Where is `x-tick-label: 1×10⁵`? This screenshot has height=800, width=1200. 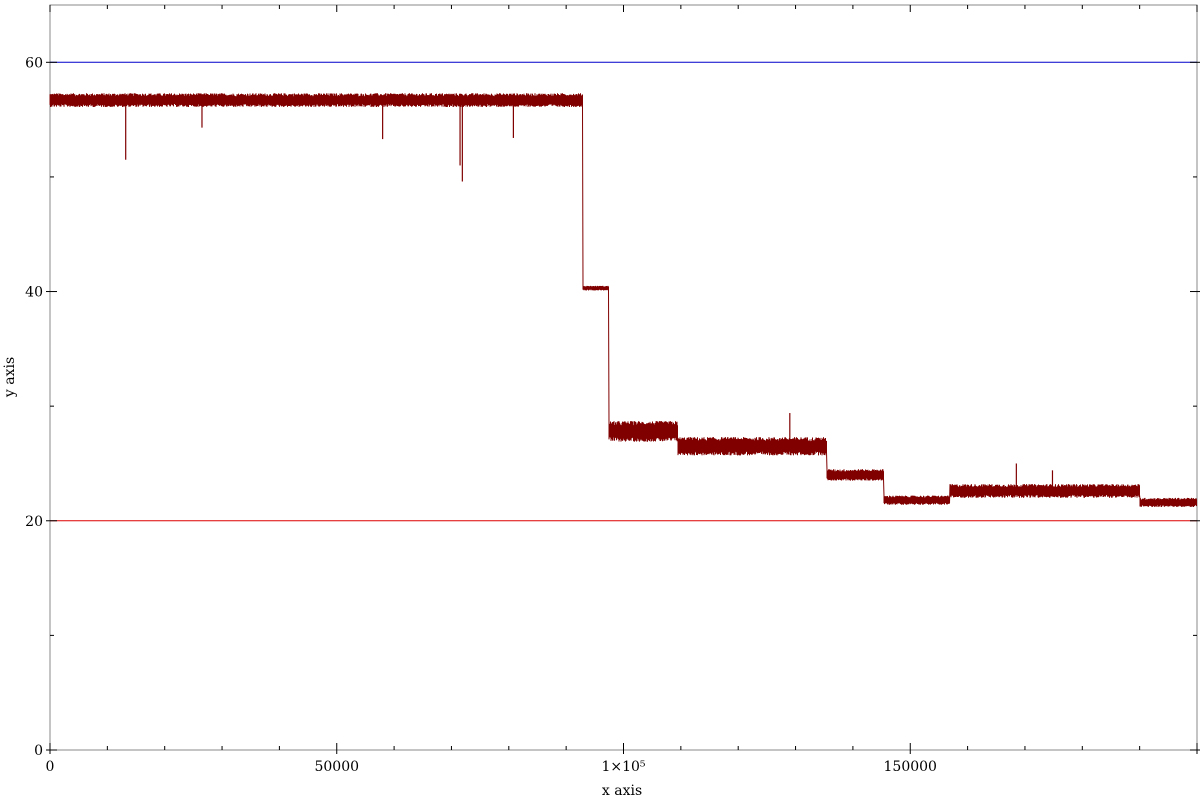
x-tick-label: 1×10⁵ is located at coordinates (623, 767).